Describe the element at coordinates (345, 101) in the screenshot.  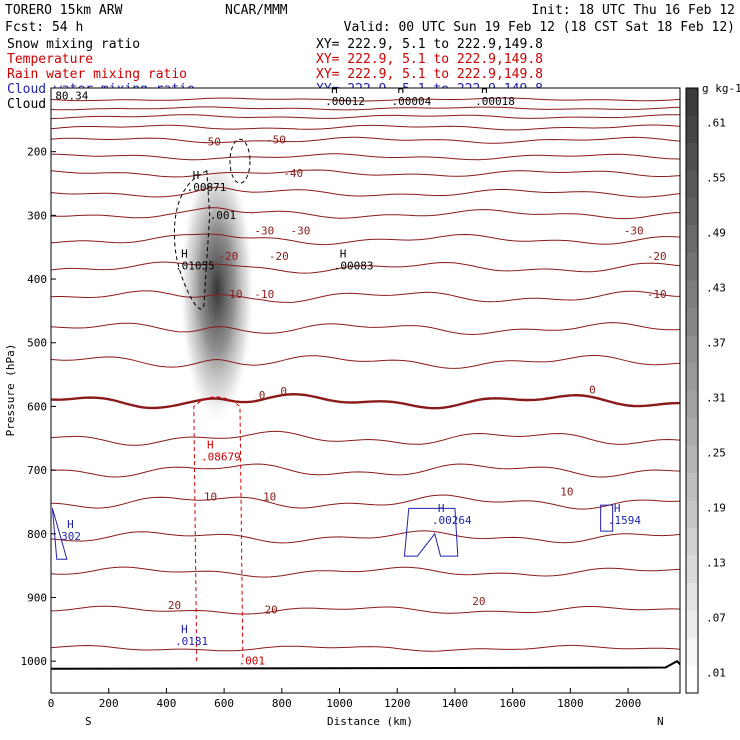
I see `extremum-value: .00012` at that location.